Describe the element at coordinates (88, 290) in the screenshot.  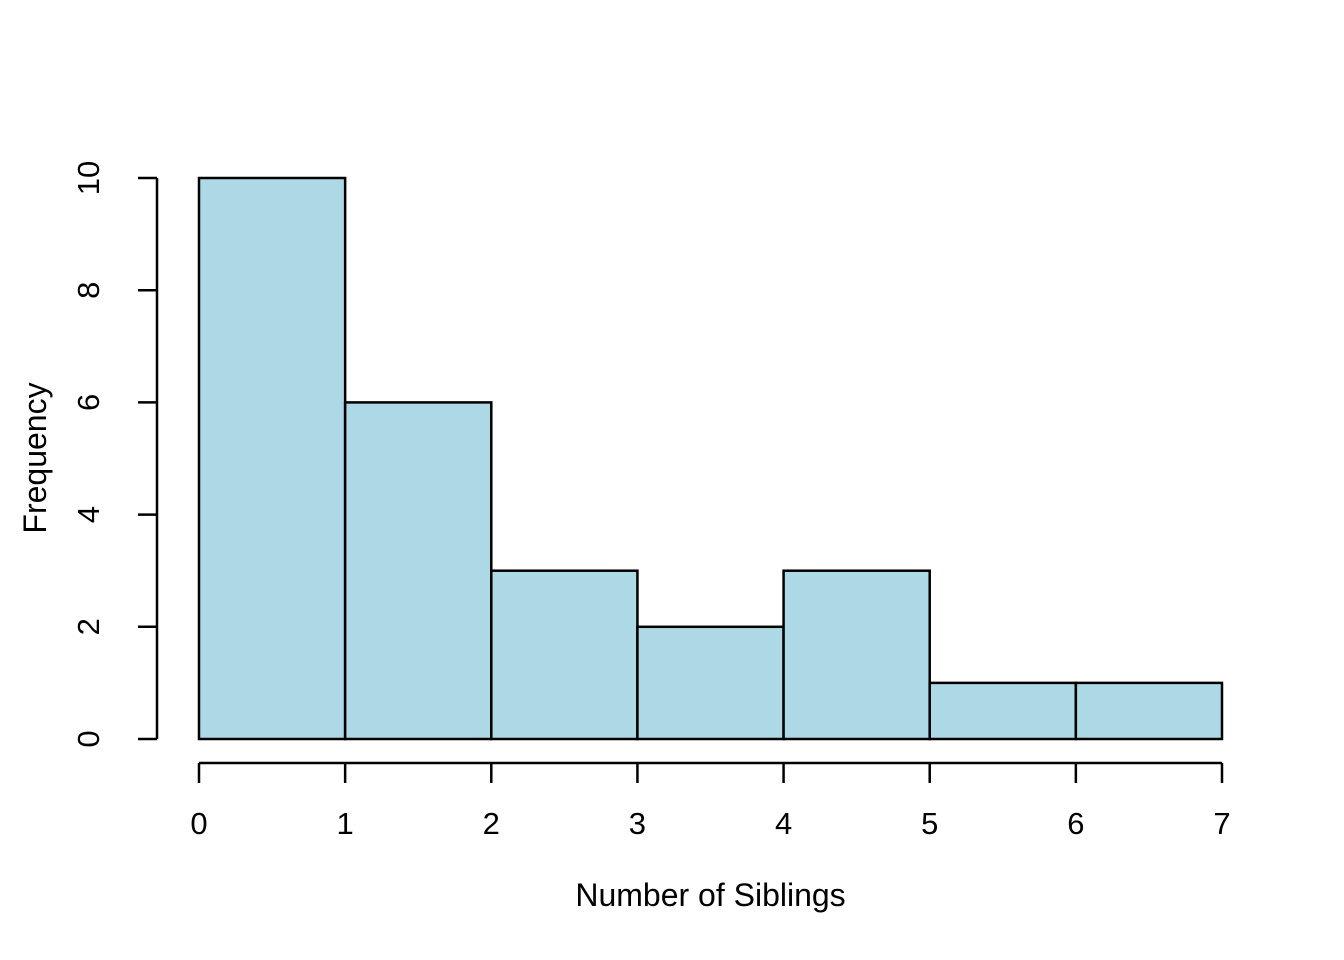
I see `y-tick-label: 8` at that location.